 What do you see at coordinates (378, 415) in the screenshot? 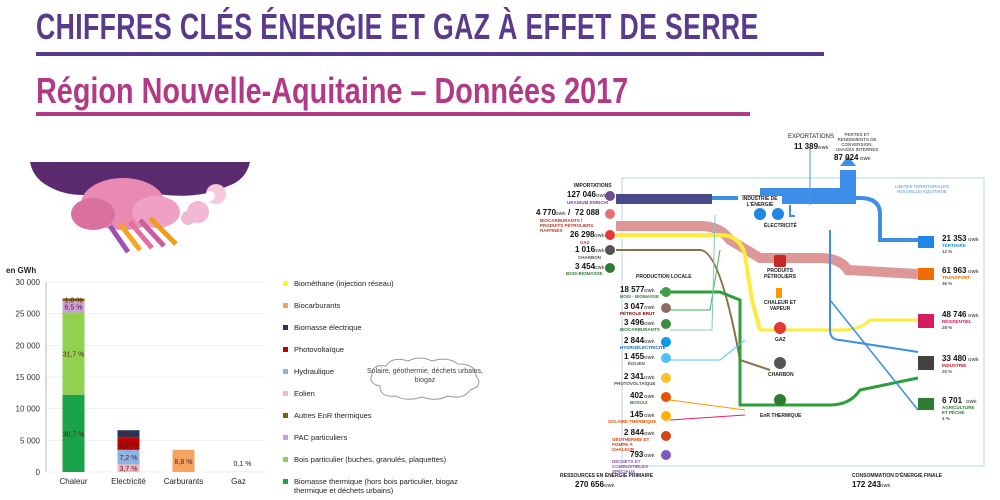
I see `legend-item: Autres EnR thermiques` at bounding box center [378, 415].